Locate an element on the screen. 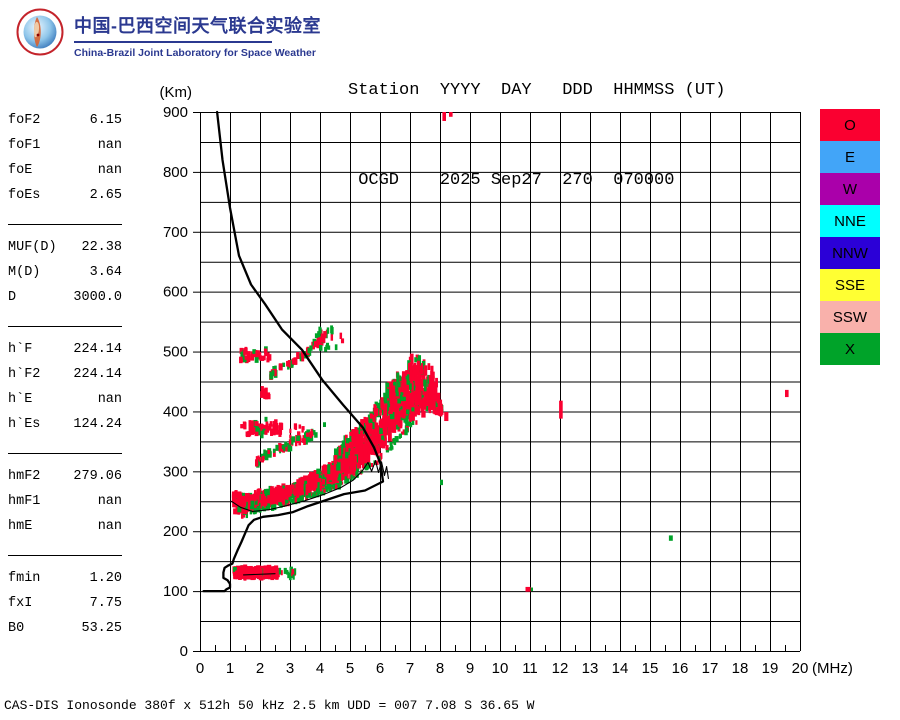 The width and height of the screenshot is (900, 720). param-row: foE nan is located at coordinates (65, 170).